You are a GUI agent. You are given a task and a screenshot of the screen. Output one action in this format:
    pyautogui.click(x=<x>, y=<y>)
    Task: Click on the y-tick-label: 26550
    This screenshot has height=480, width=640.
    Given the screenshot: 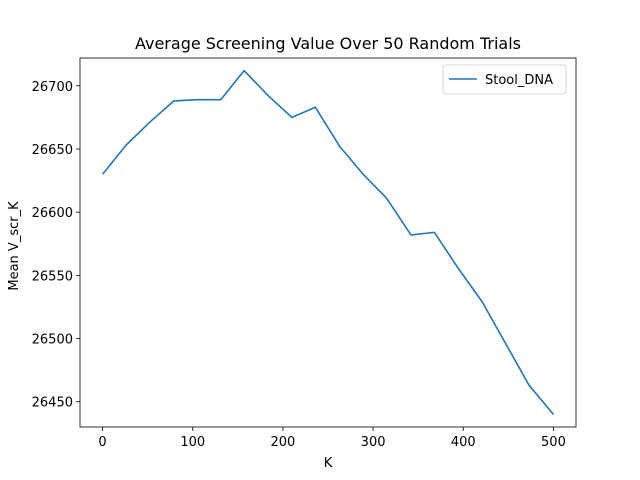 What is the action you would take?
    pyautogui.click(x=52, y=276)
    